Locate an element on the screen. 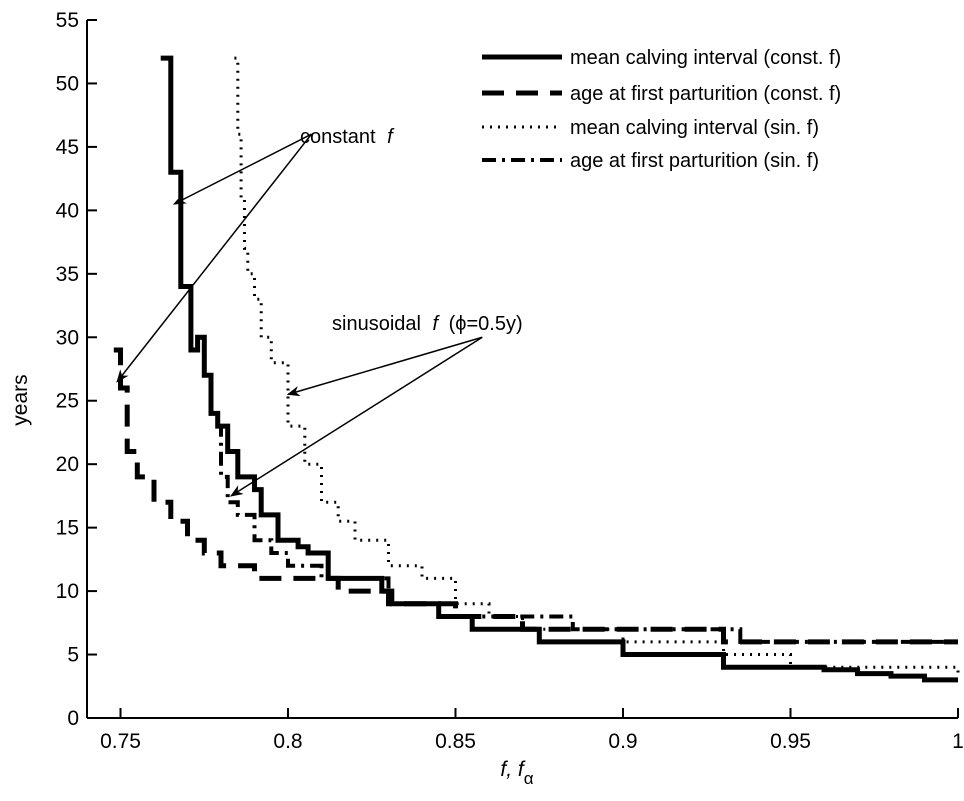 This screenshot has height=801, width=964. y-tick-label: 40 is located at coordinates (67, 210).